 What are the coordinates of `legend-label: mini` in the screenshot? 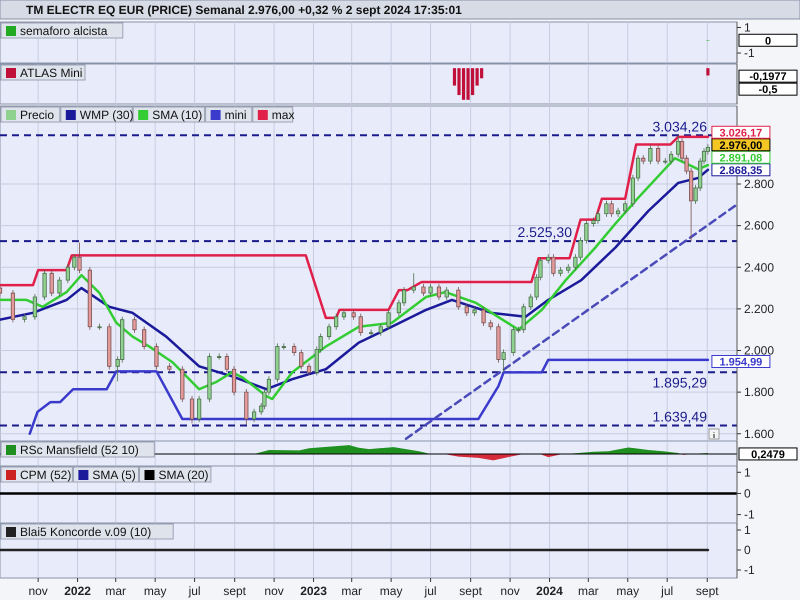 It's located at (235, 115).